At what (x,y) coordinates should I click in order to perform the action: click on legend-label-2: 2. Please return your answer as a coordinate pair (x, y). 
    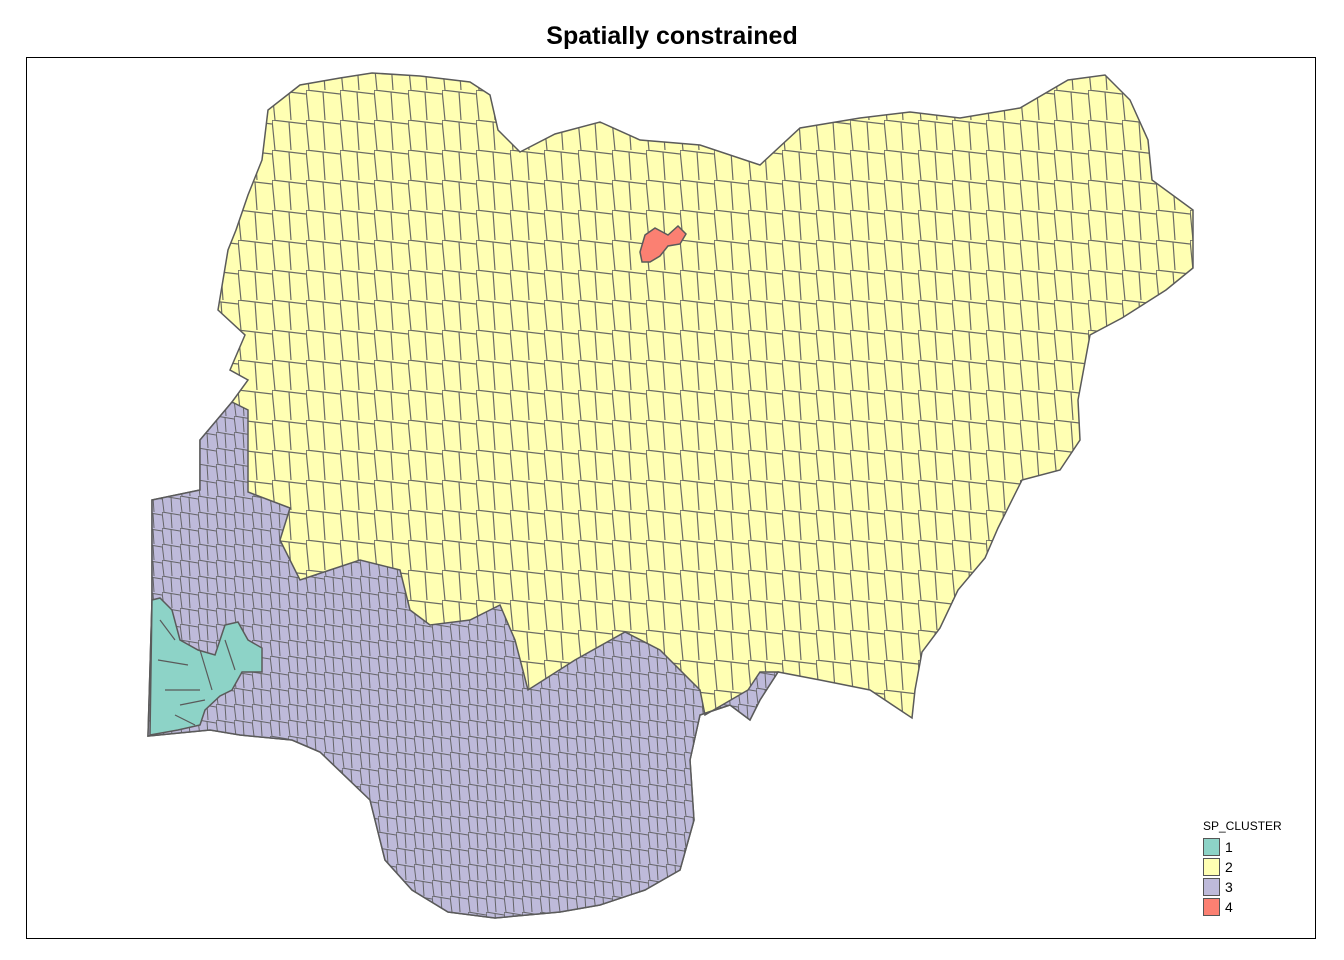
    Looking at the image, I should click on (1229, 867).